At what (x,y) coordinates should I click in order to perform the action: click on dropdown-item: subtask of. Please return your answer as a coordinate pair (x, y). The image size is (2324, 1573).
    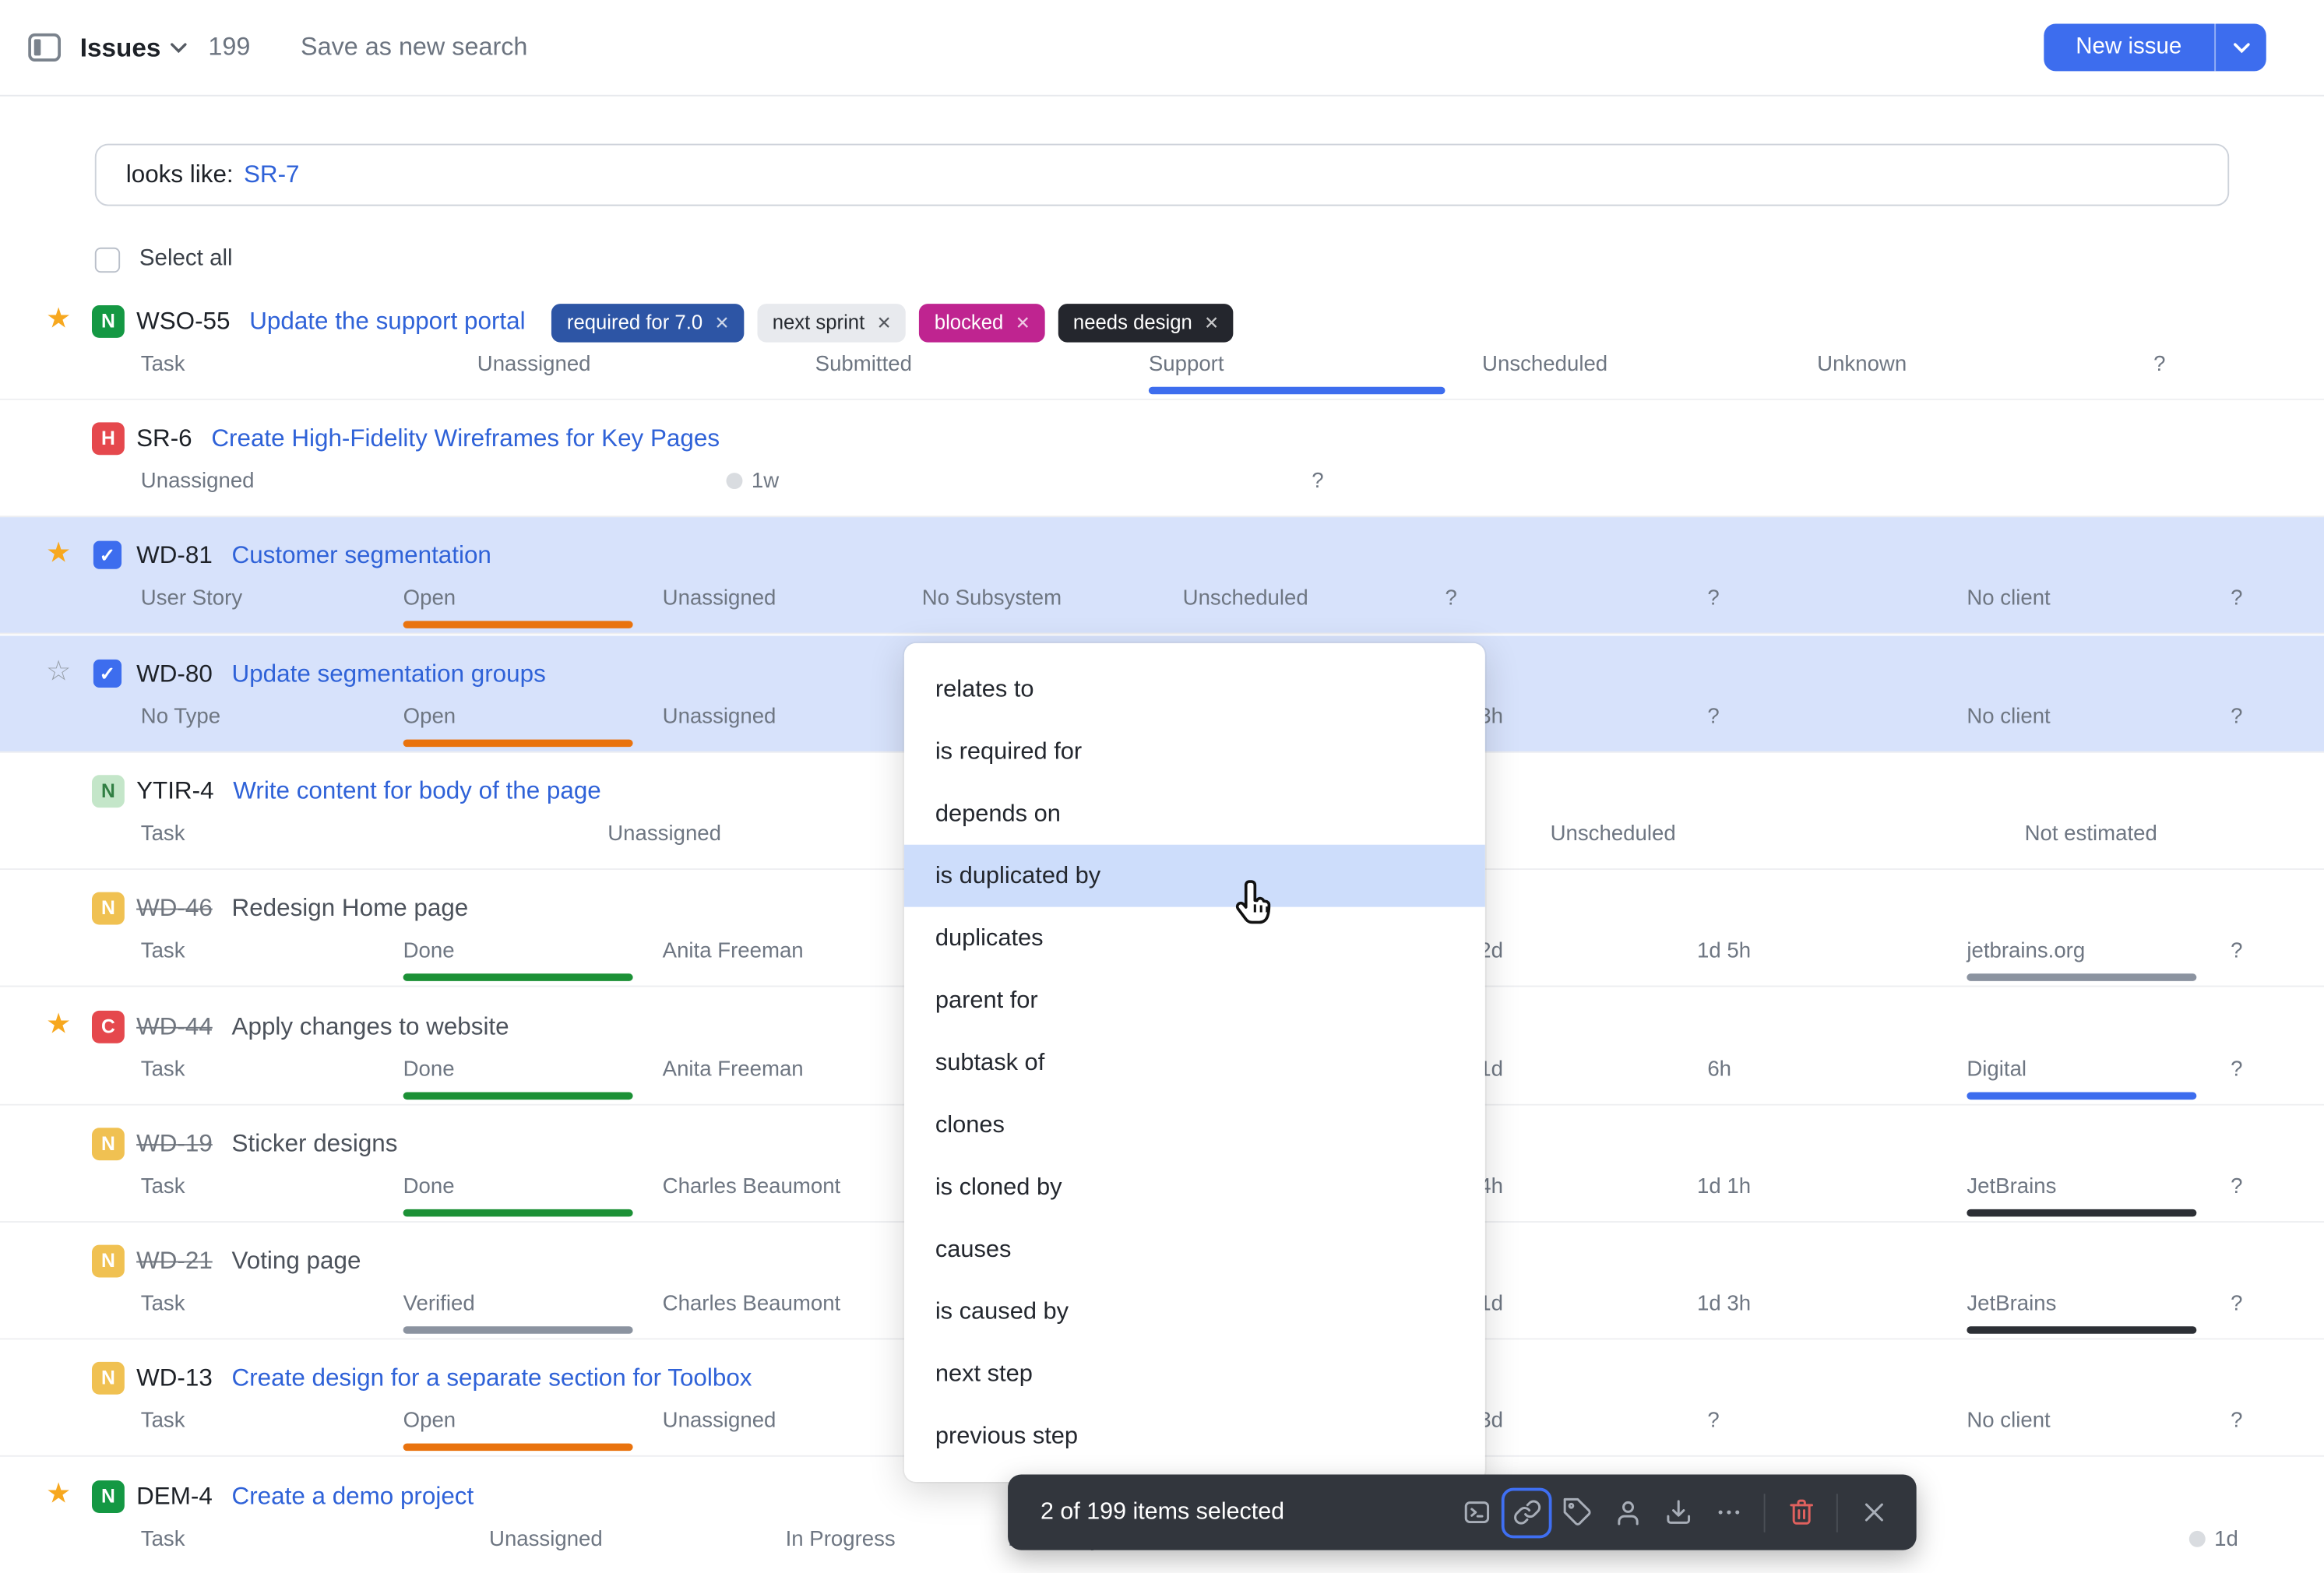
    Looking at the image, I should click on (990, 1062).